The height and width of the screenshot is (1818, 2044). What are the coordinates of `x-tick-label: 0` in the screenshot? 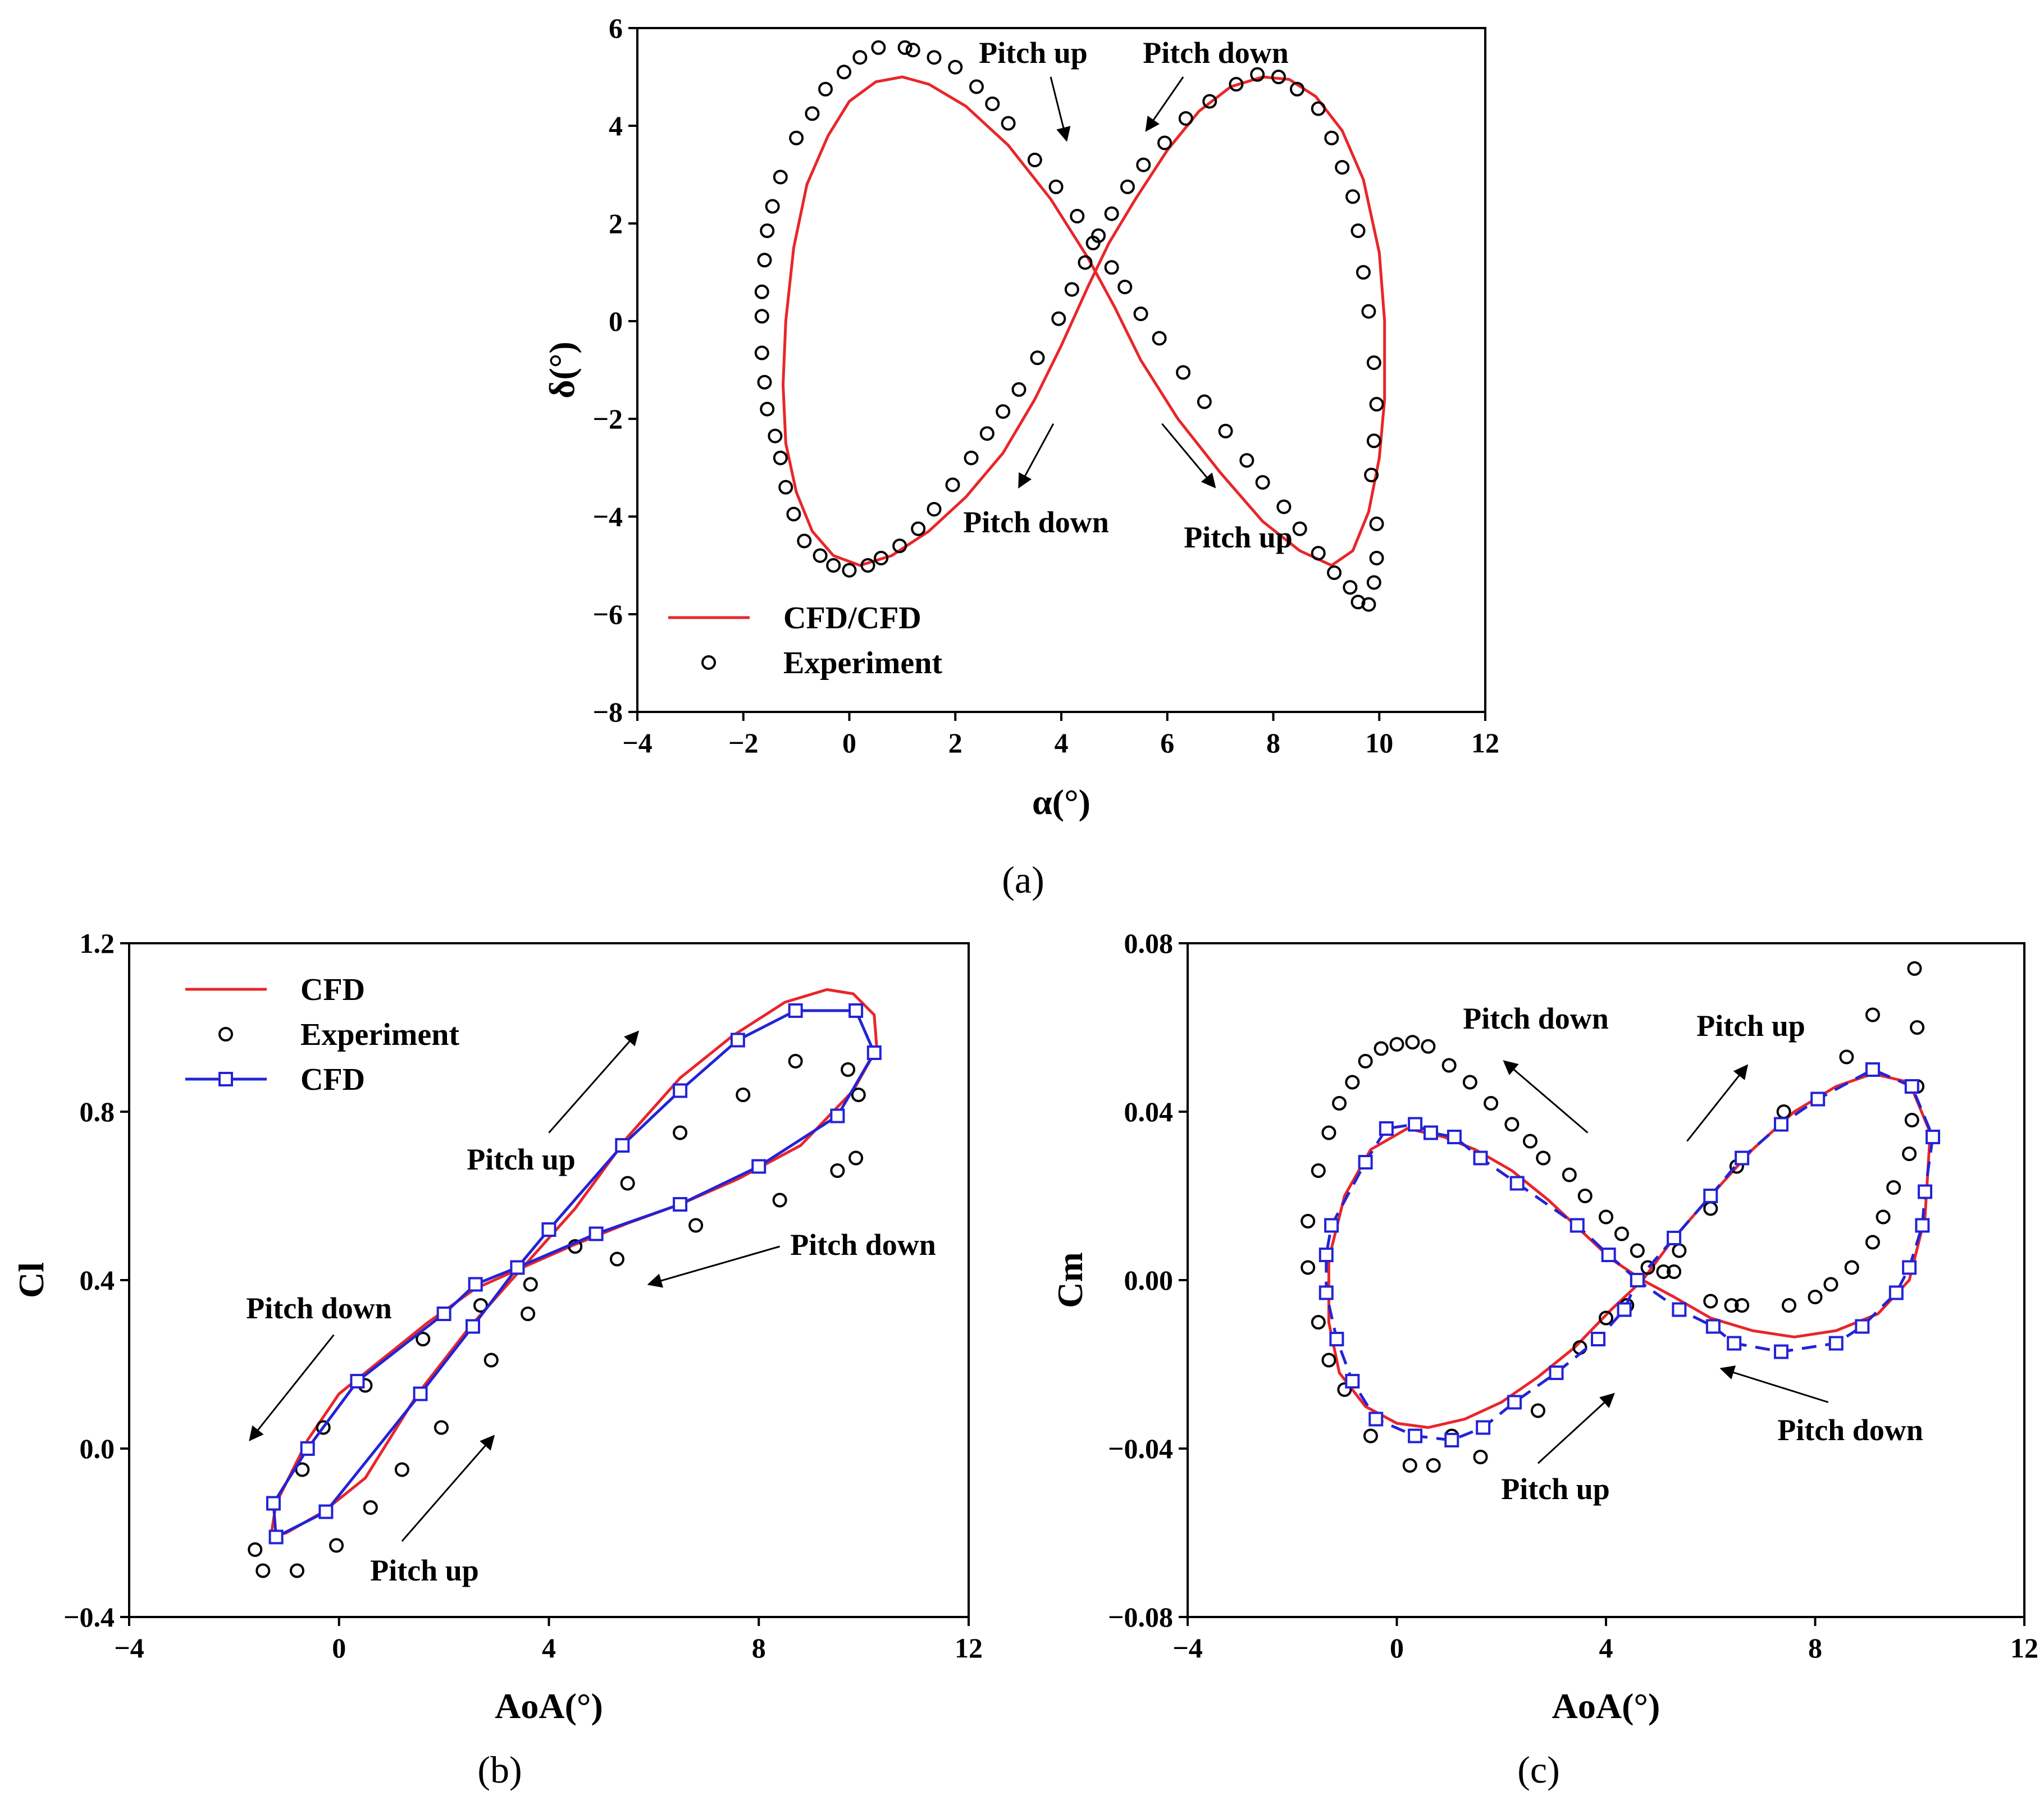 It's located at (849, 743).